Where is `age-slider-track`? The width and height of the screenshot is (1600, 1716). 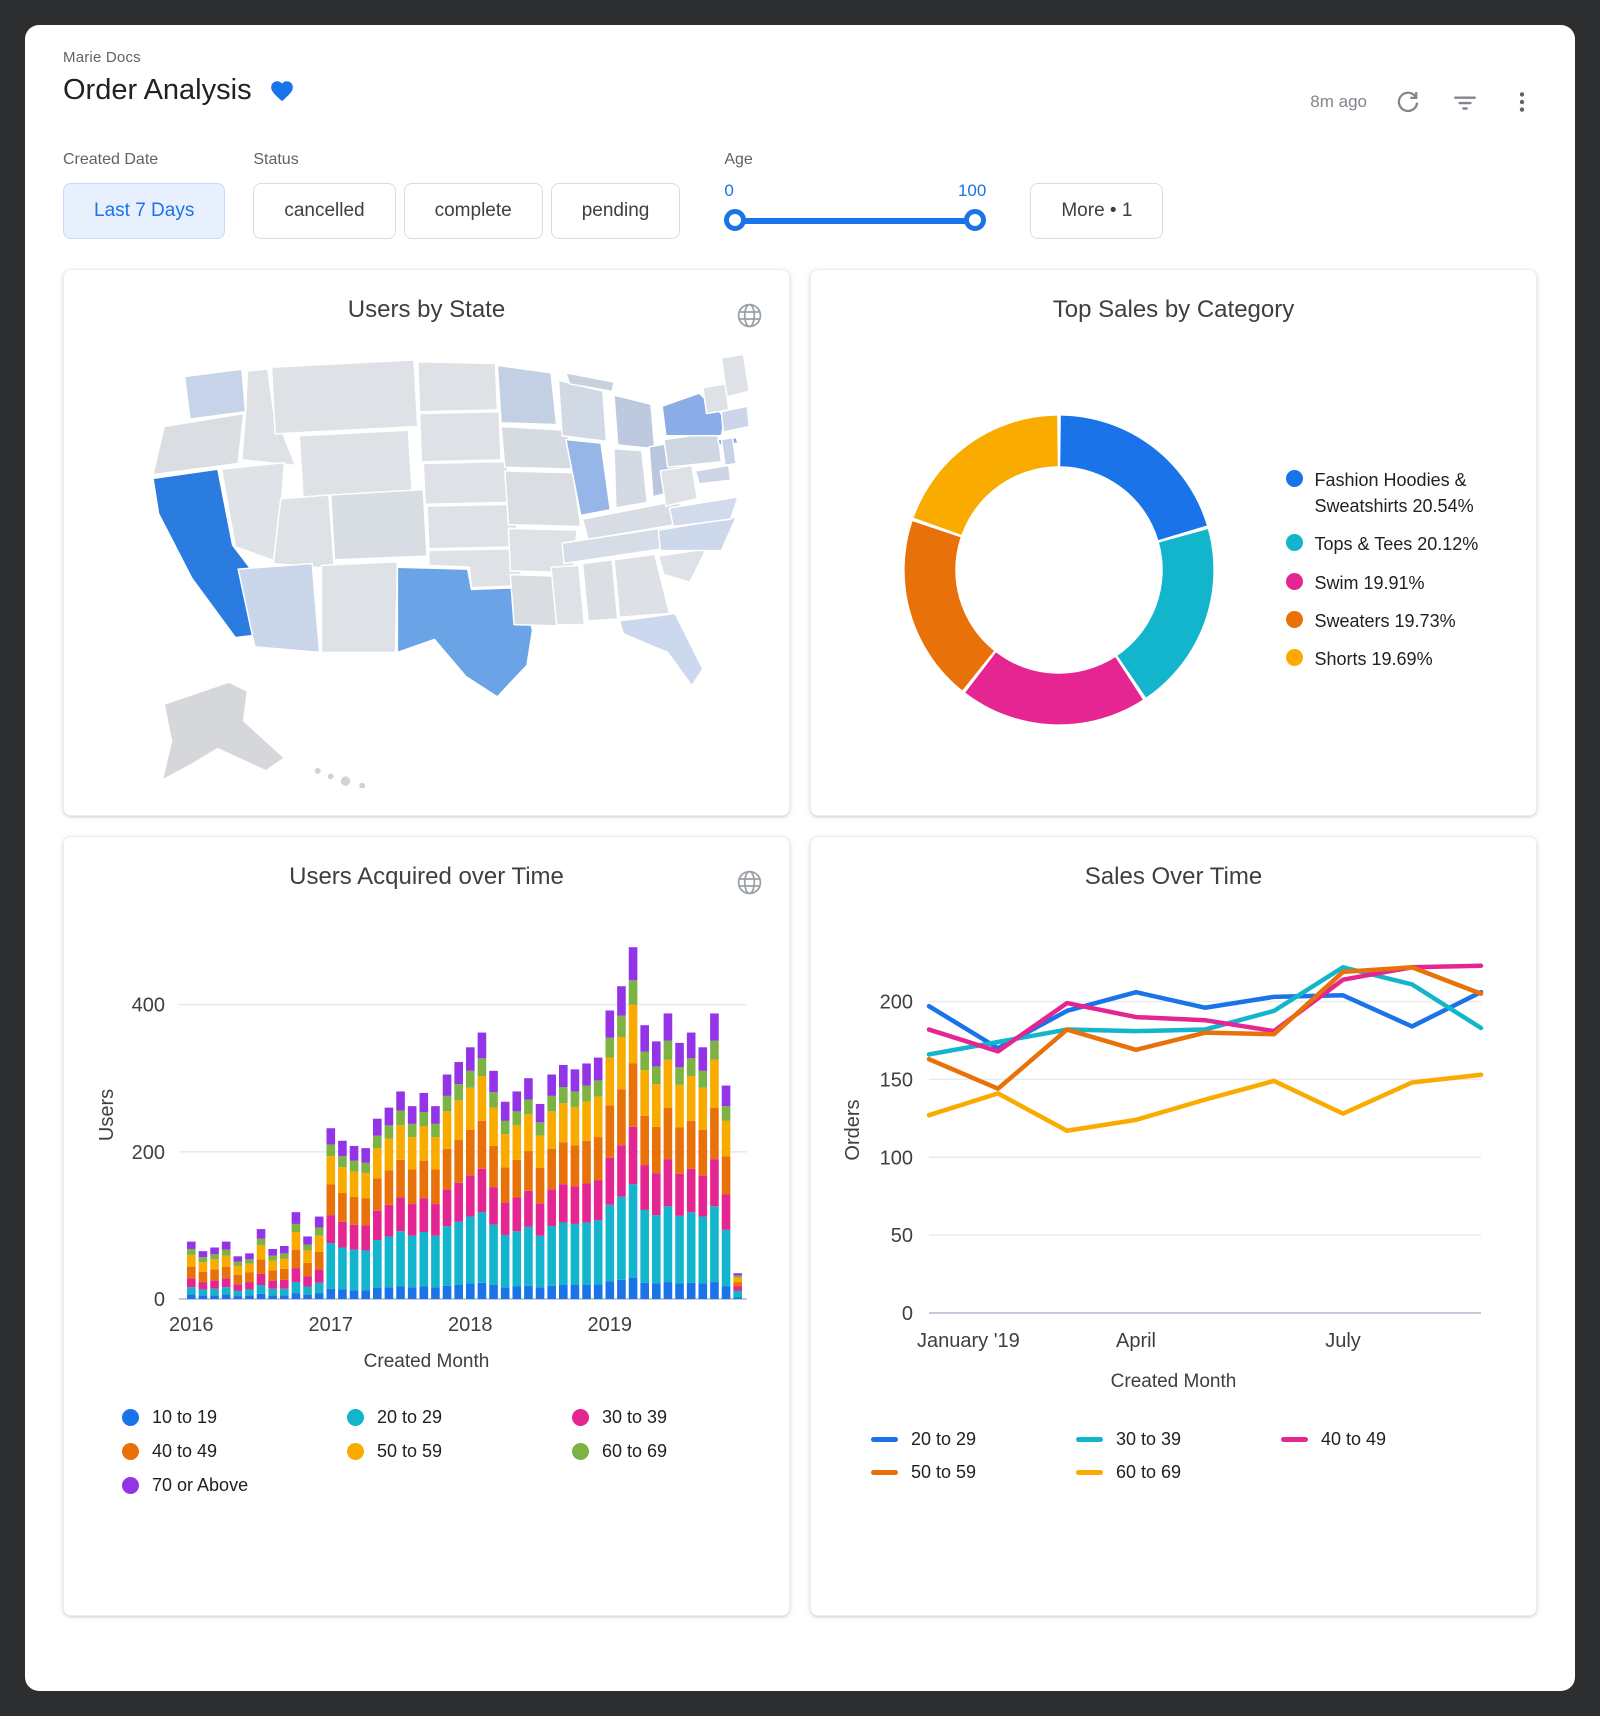 age-slider-track is located at coordinates (855, 221).